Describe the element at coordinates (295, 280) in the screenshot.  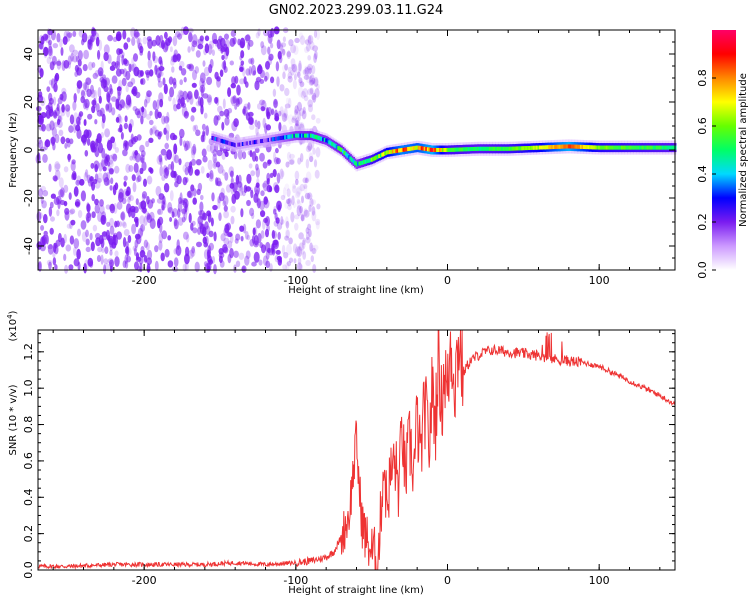
I see `spectrogram-x-tick-label: -100` at that location.